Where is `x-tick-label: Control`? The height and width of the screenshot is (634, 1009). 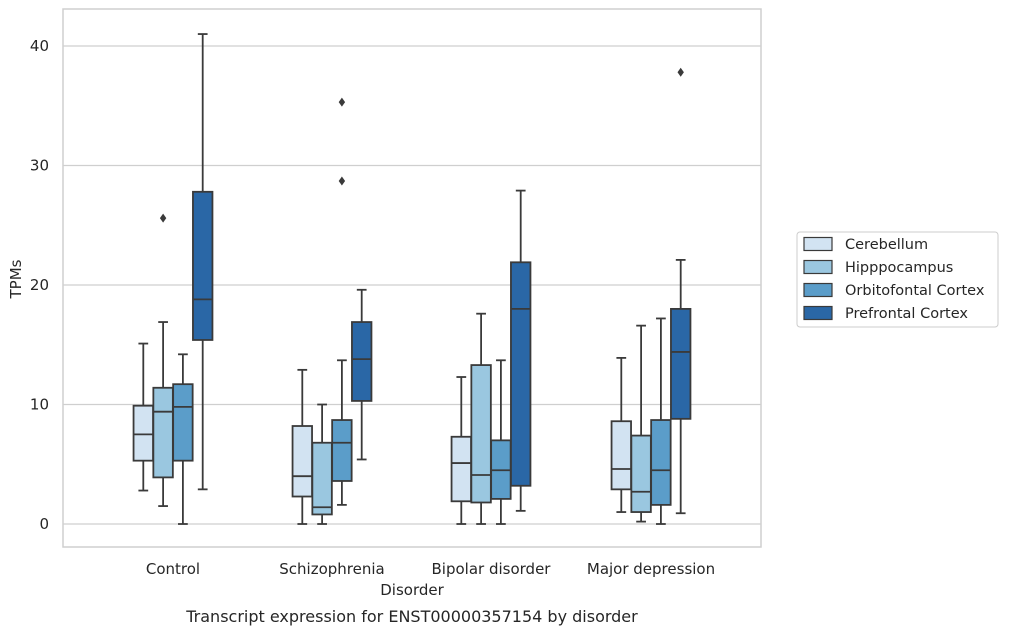 x-tick-label: Control is located at coordinates (173, 569).